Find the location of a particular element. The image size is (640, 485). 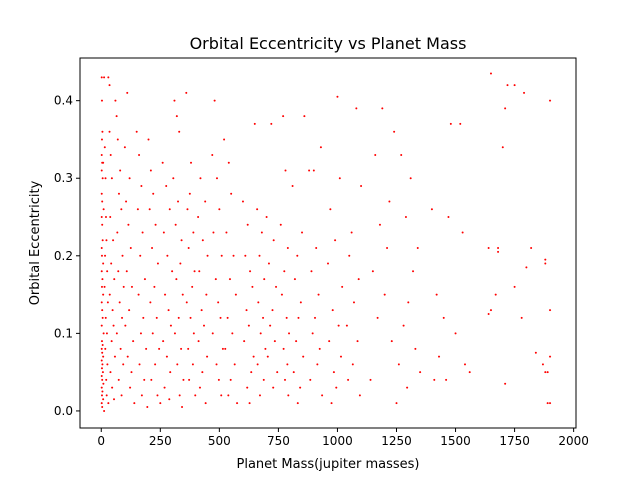

y-tick-label: 0.3 is located at coordinates (63, 178).